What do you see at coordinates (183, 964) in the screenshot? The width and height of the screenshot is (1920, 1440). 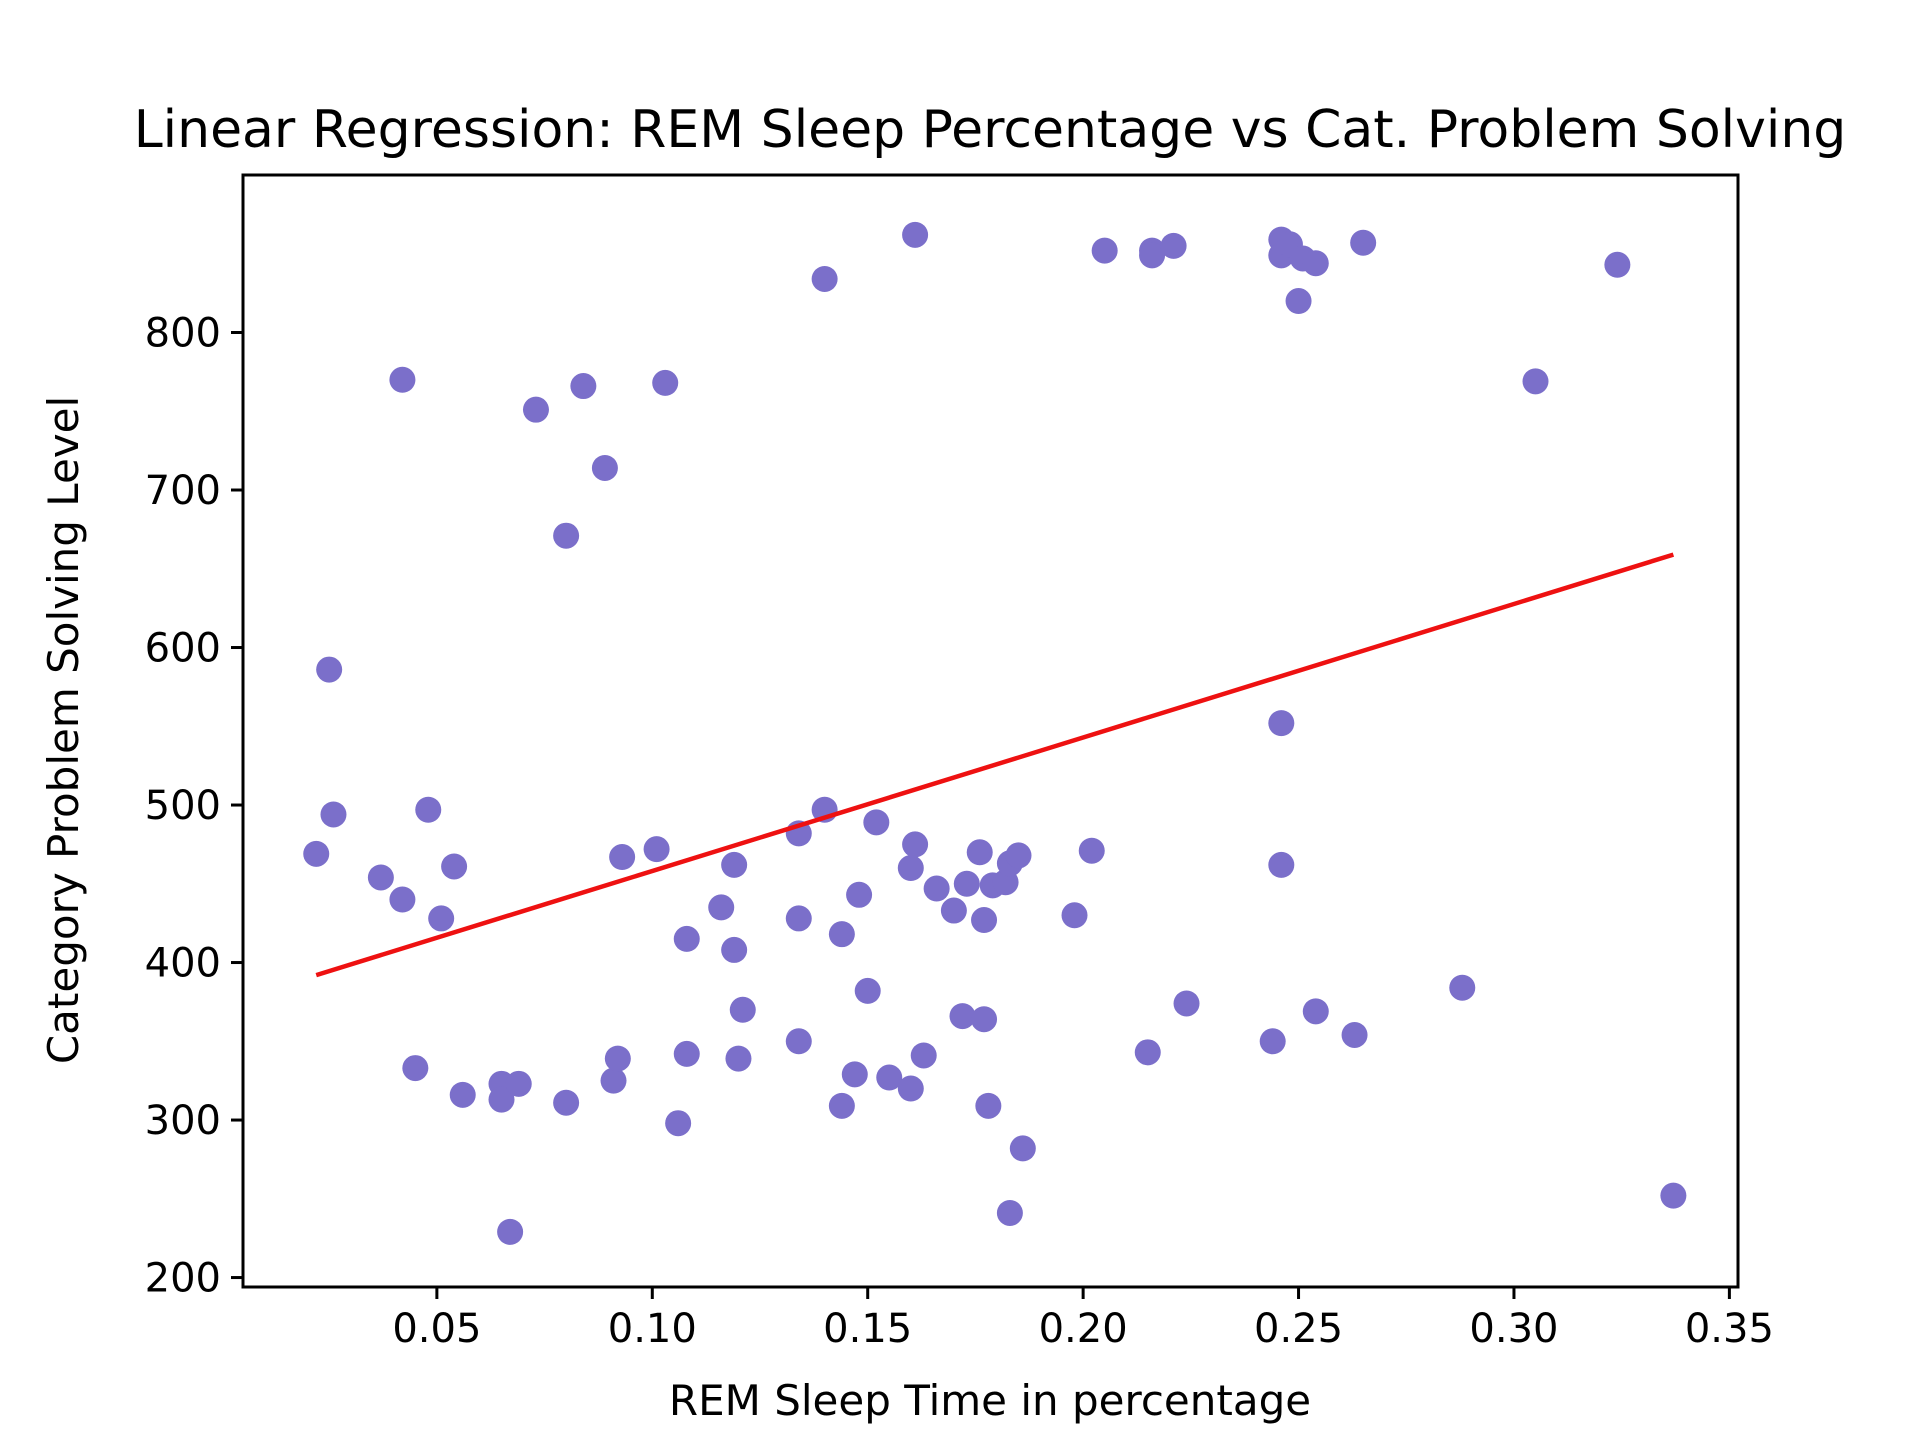 I see `y-tick-label: 400` at bounding box center [183, 964].